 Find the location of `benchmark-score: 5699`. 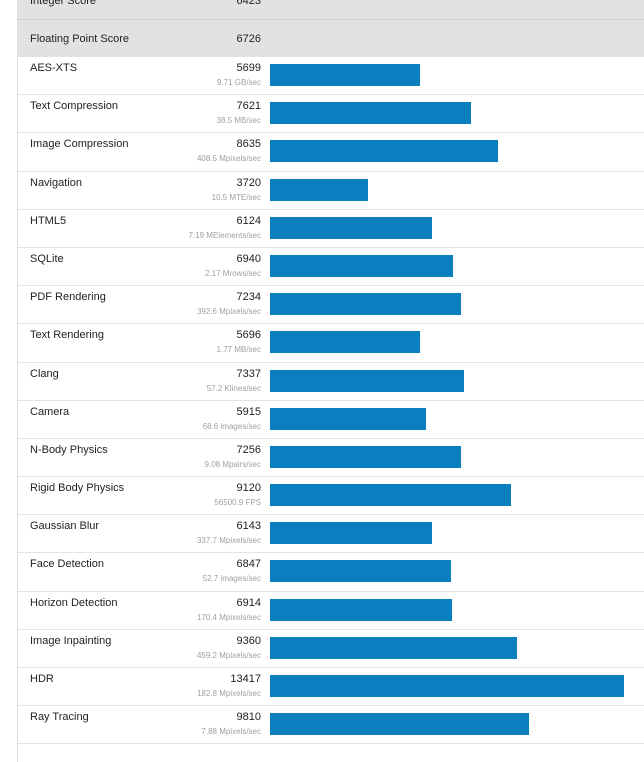

benchmark-score: 5699 is located at coordinates (248, 68).